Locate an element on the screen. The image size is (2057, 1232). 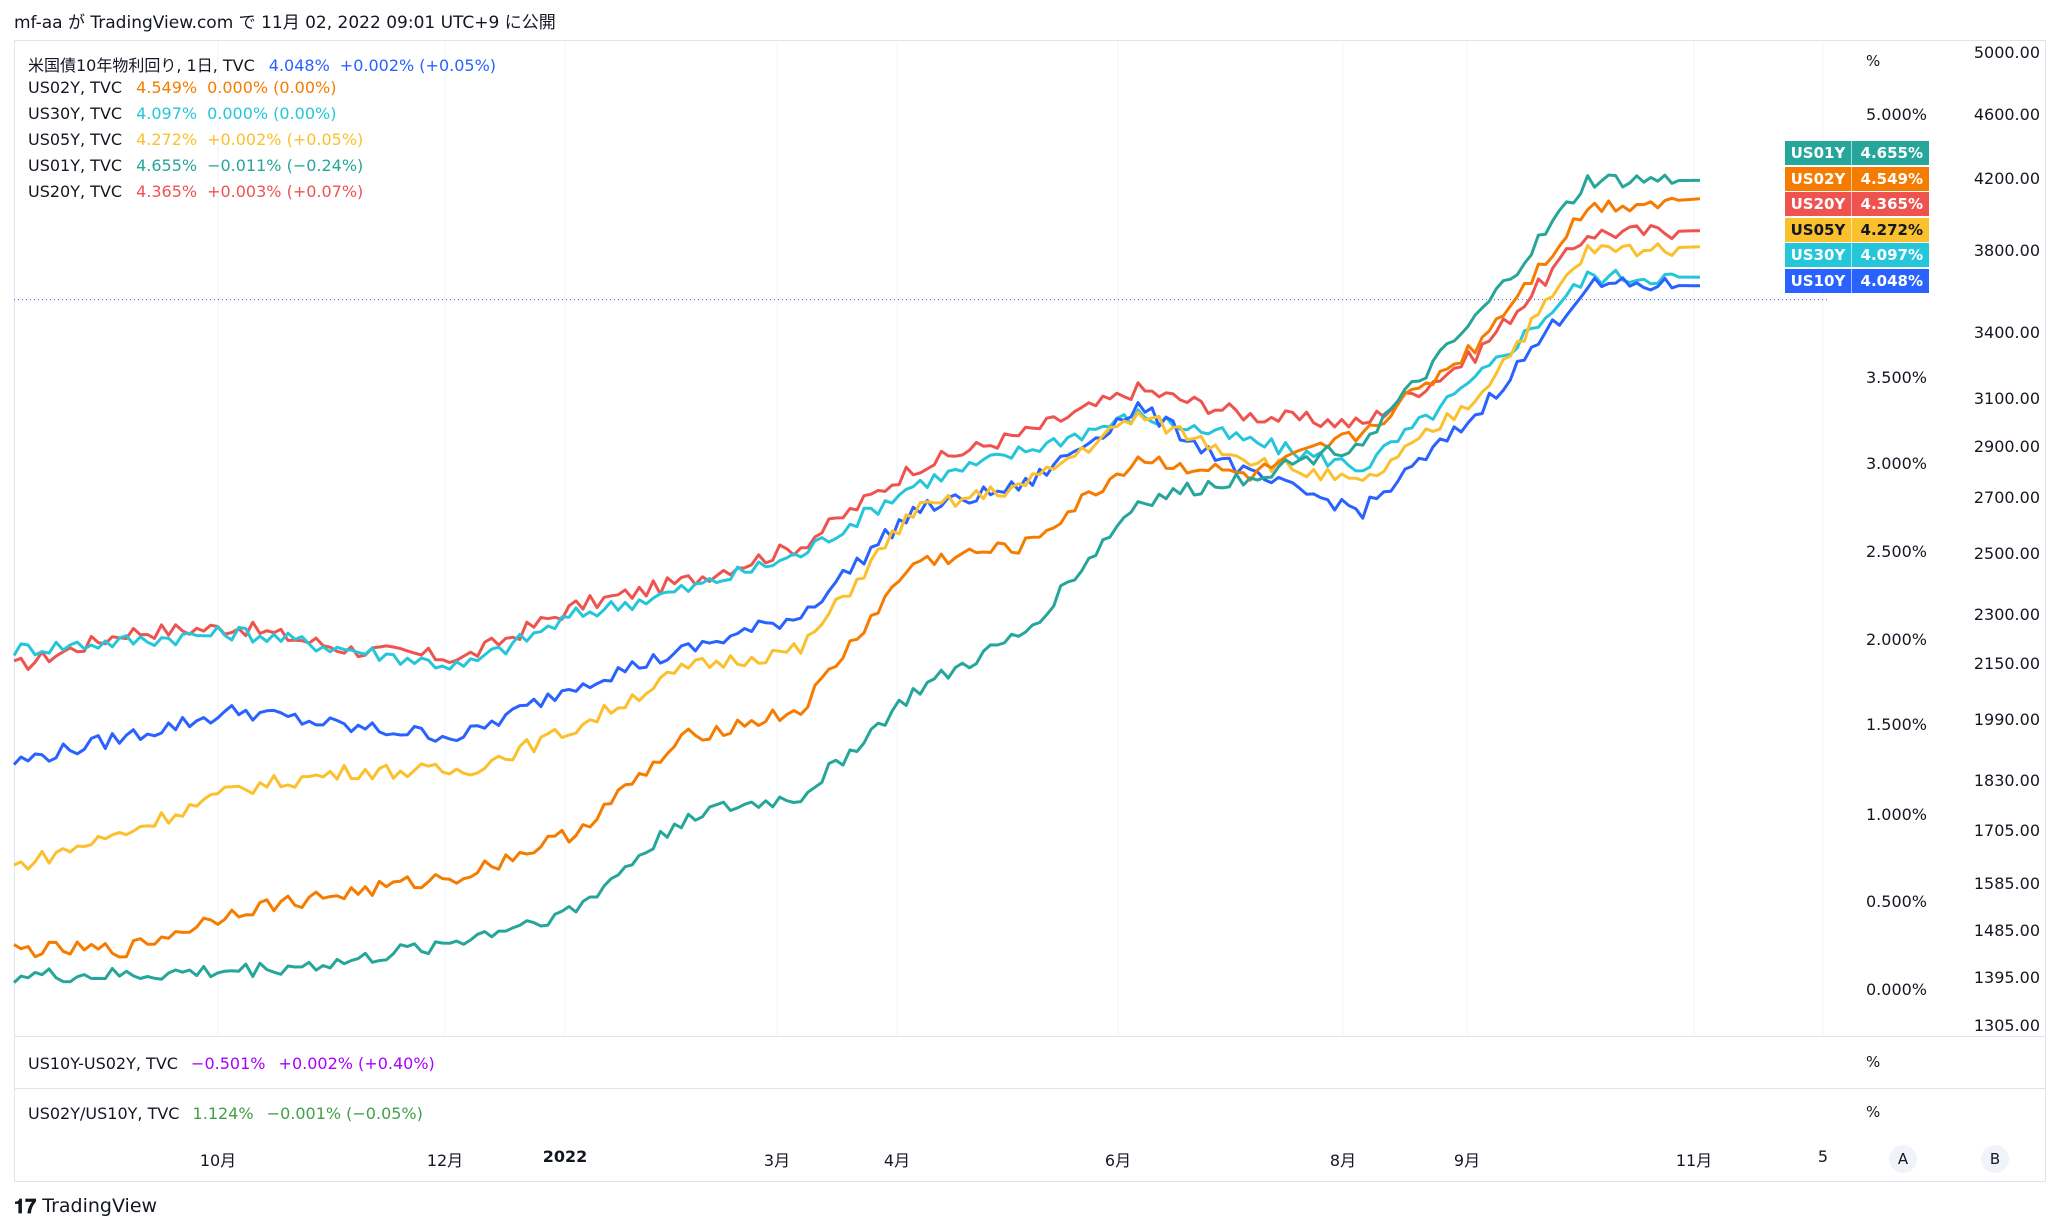
price-badge: US05Y 4.272% is located at coordinates (1857, 229).